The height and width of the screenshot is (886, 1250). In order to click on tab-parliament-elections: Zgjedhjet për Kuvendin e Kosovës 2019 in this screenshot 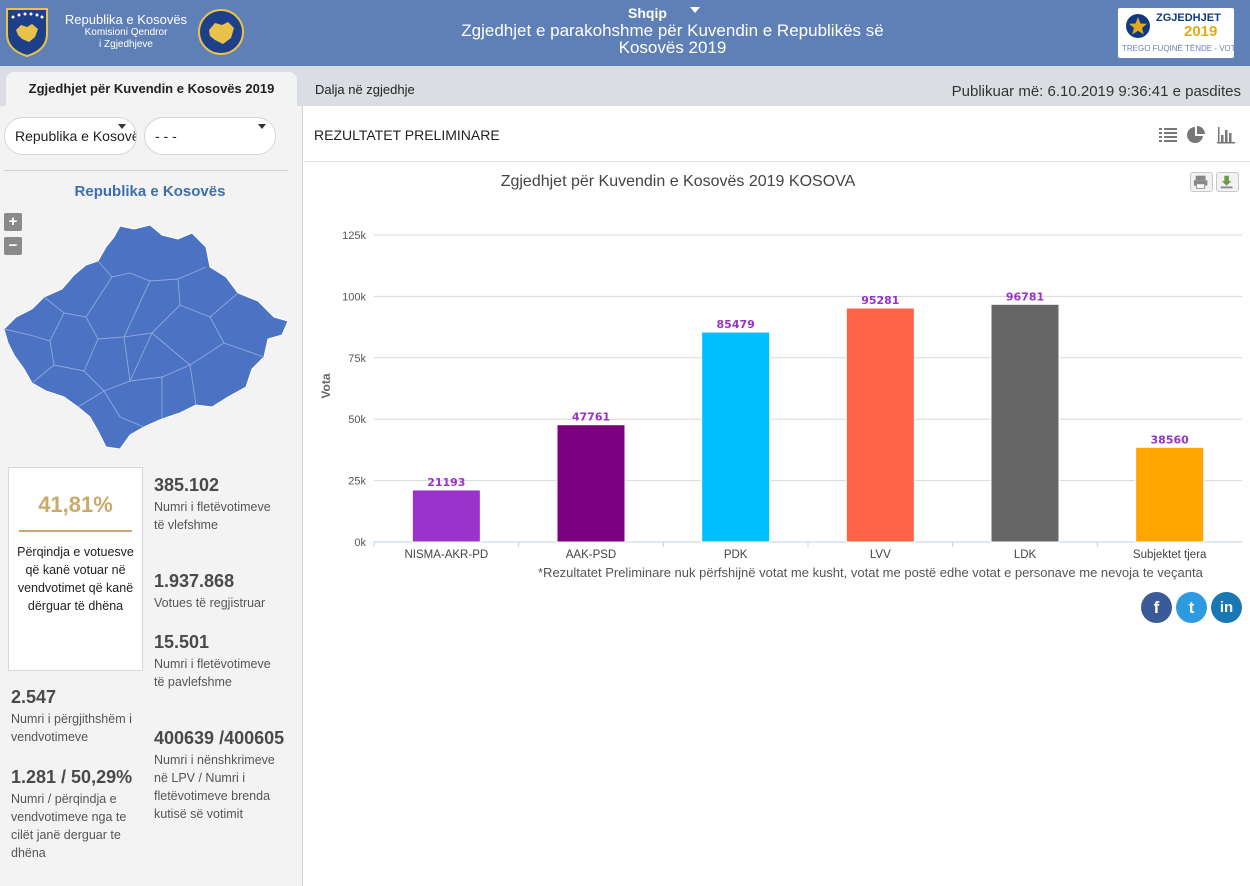, I will do `click(151, 89)`.